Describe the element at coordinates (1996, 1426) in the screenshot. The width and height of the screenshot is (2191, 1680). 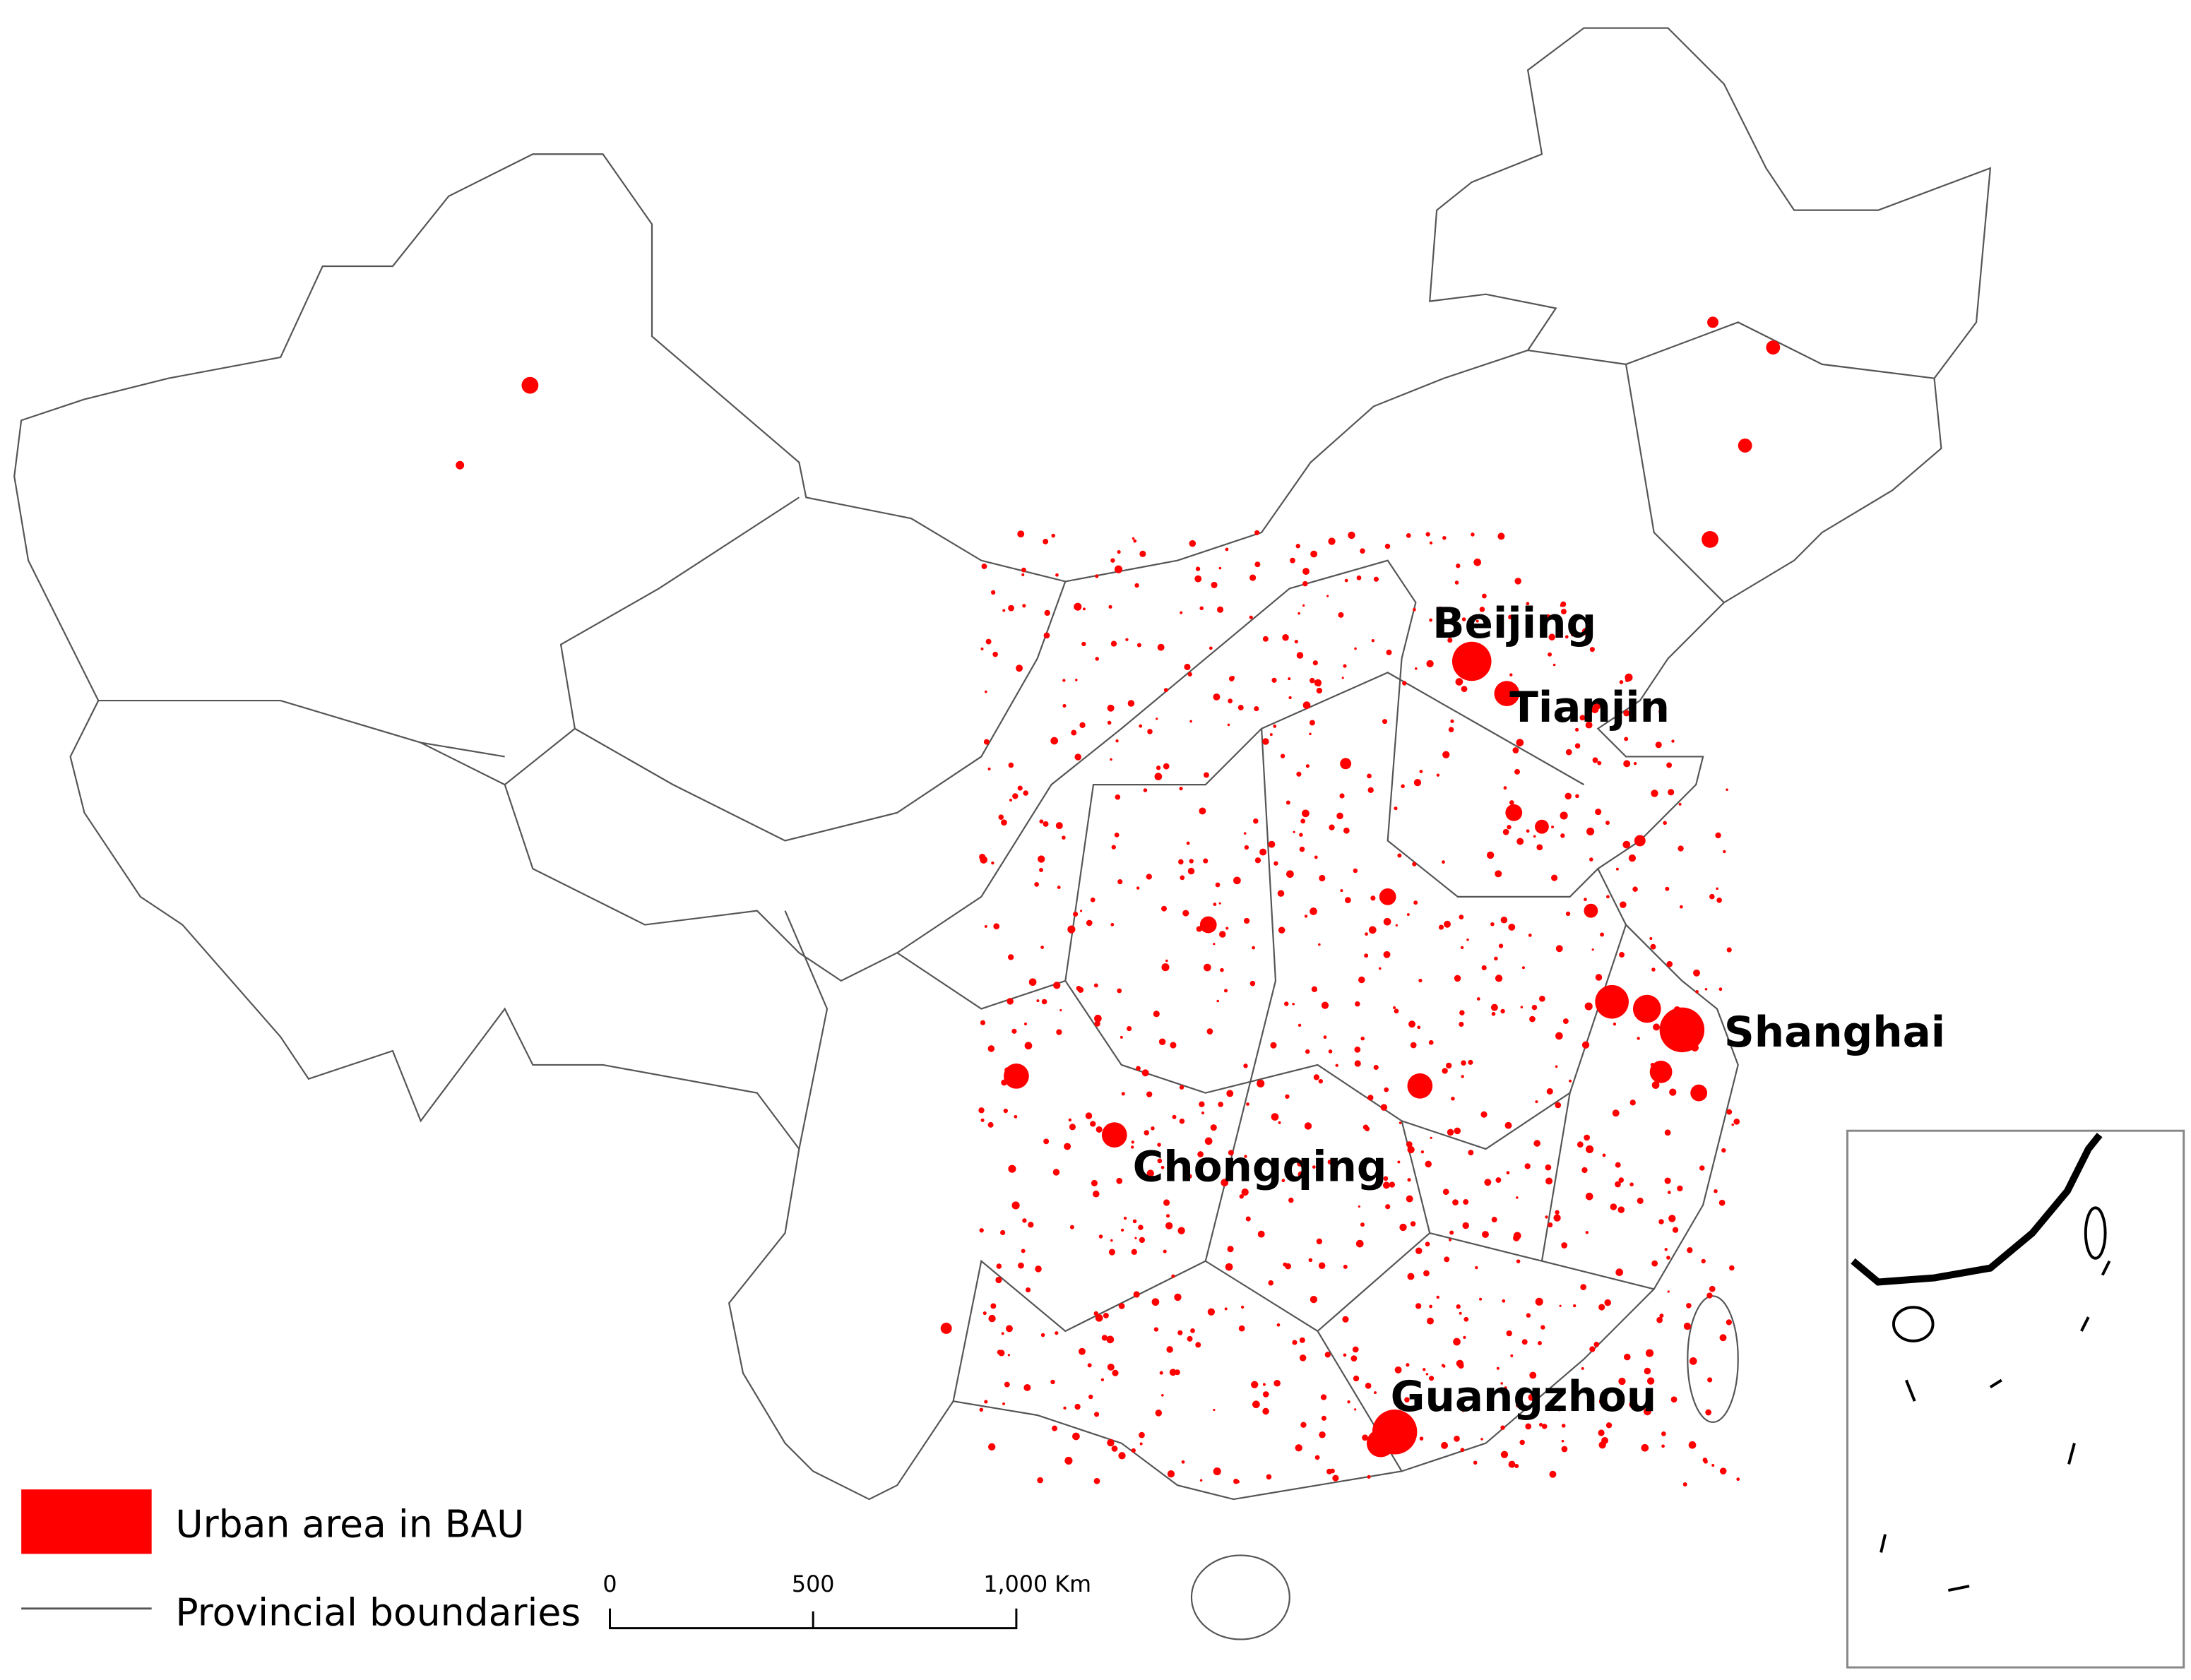
I see `inset-dashes` at that location.